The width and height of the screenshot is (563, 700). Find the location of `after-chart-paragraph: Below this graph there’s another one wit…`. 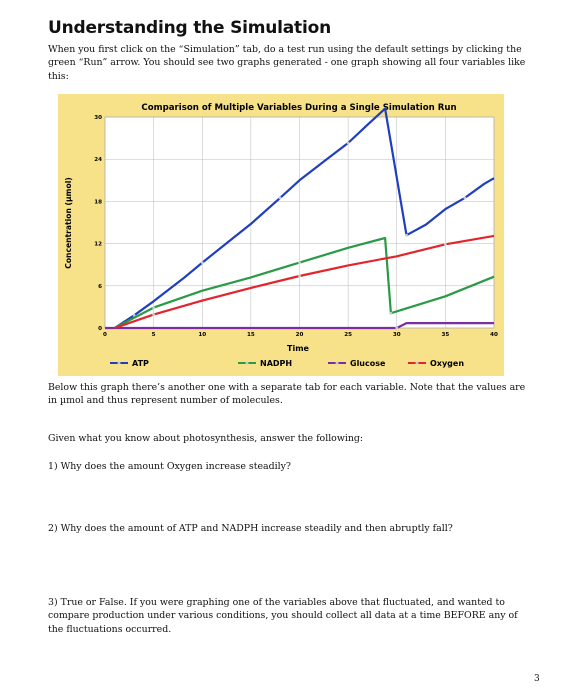

after-chart-paragraph: Below this graph there’s another one wit… is located at coordinates (287, 394).